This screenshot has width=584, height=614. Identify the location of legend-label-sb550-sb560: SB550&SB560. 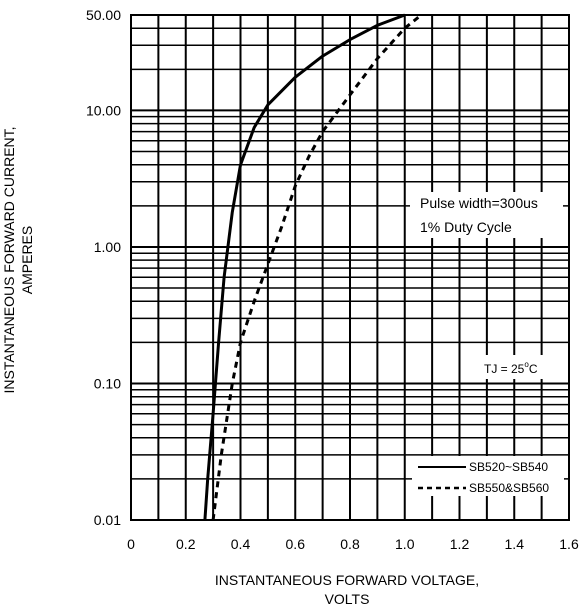
(509, 488).